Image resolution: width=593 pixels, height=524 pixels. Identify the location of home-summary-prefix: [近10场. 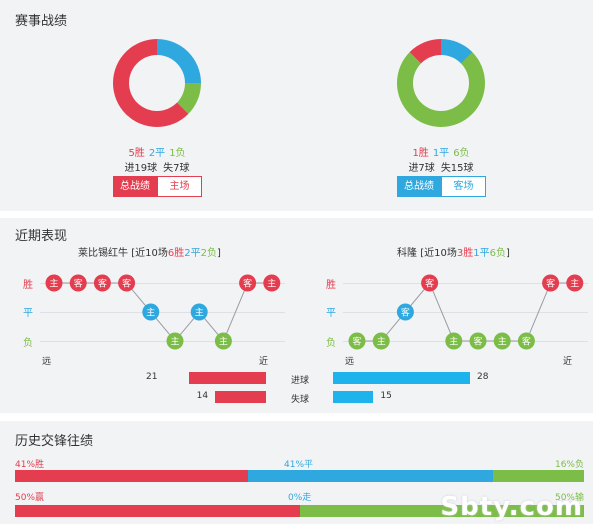
(149, 253).